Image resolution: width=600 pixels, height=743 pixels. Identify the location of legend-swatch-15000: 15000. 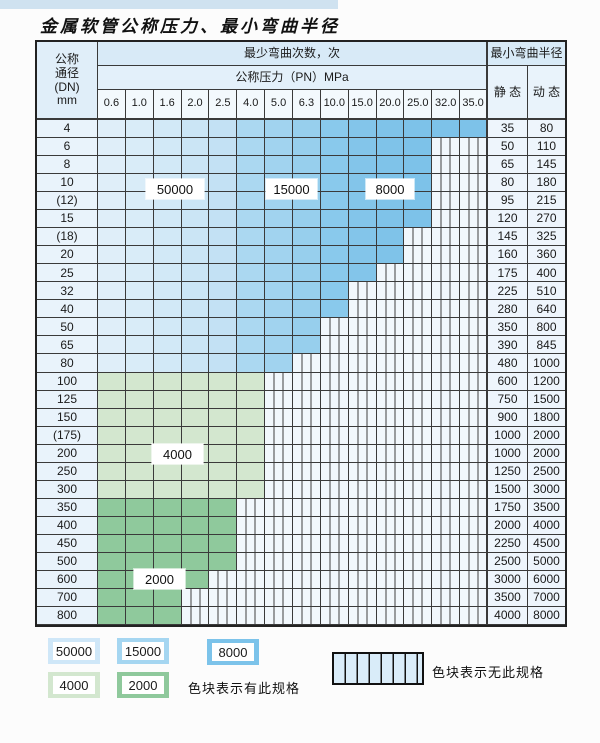
(143, 651).